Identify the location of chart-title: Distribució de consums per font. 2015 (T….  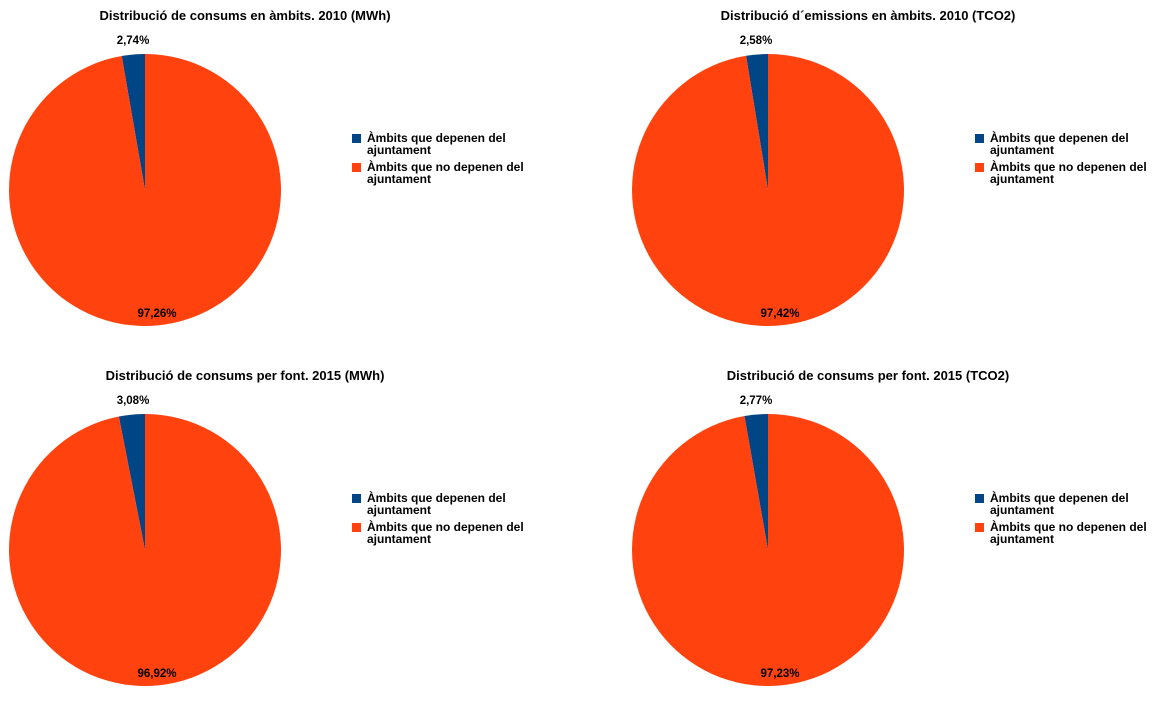
(868, 375).